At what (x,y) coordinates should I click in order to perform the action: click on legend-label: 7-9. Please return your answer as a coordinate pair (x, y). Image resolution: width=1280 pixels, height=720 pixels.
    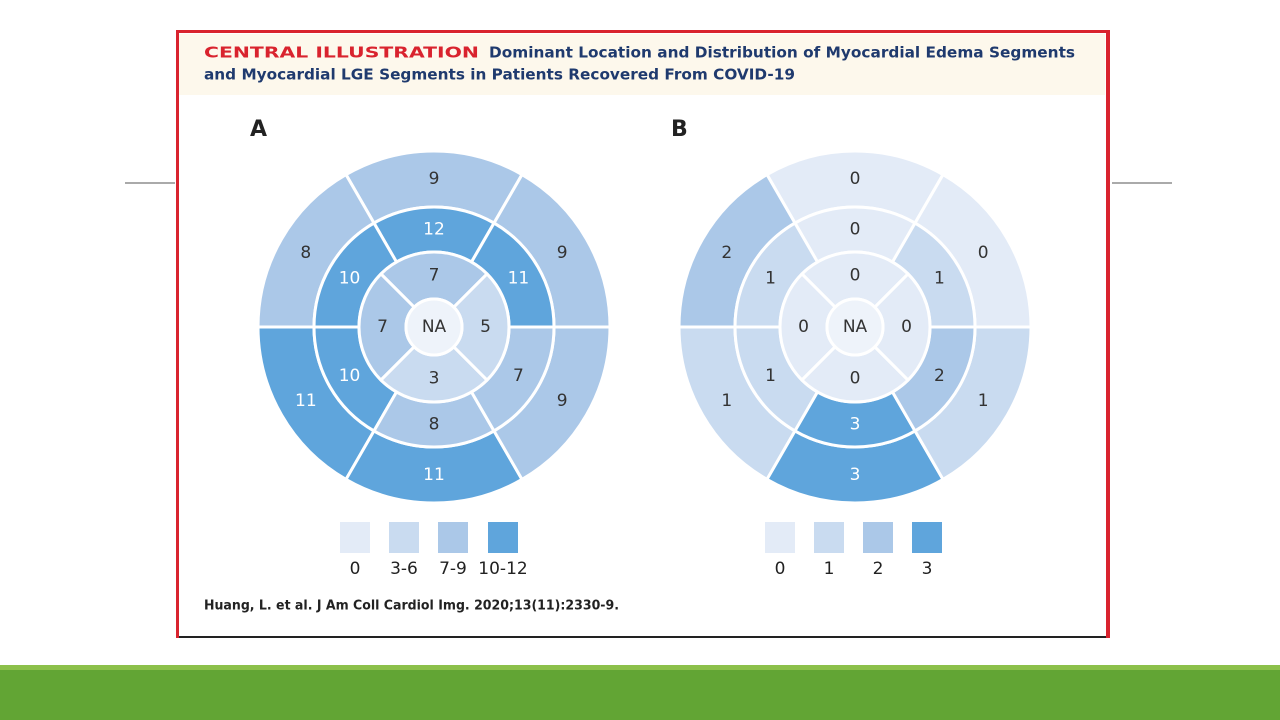
    Looking at the image, I should click on (453, 569).